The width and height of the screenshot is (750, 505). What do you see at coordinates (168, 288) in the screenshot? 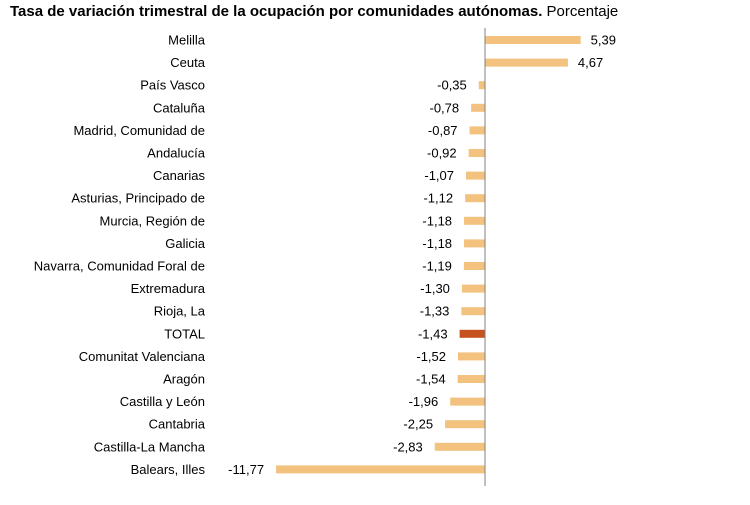
I see `category-label-extremadura: Extremadura` at bounding box center [168, 288].